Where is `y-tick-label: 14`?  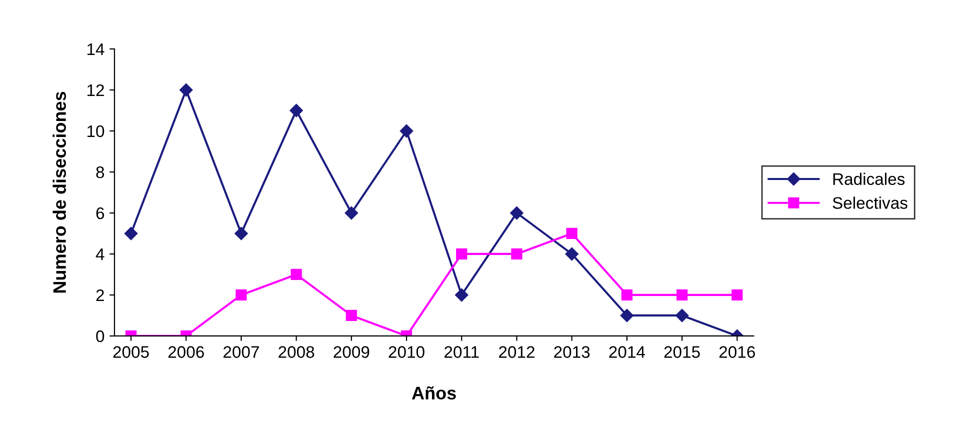
y-tick-label: 14 is located at coordinates (95, 49).